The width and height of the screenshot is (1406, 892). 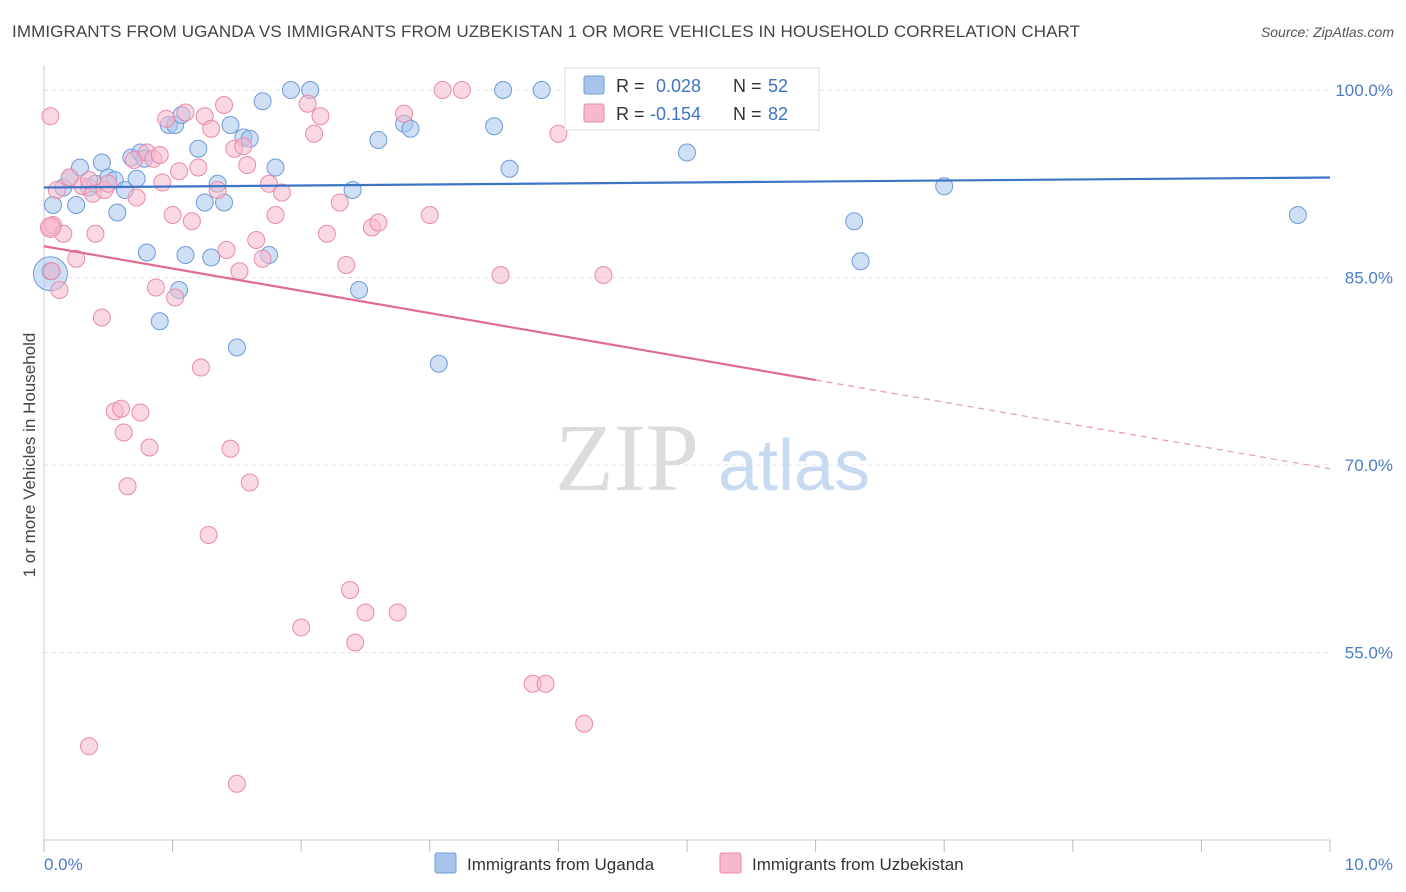 What do you see at coordinates (1327, 32) in the screenshot?
I see `source-label: Source: ZipAtlas.com` at bounding box center [1327, 32].